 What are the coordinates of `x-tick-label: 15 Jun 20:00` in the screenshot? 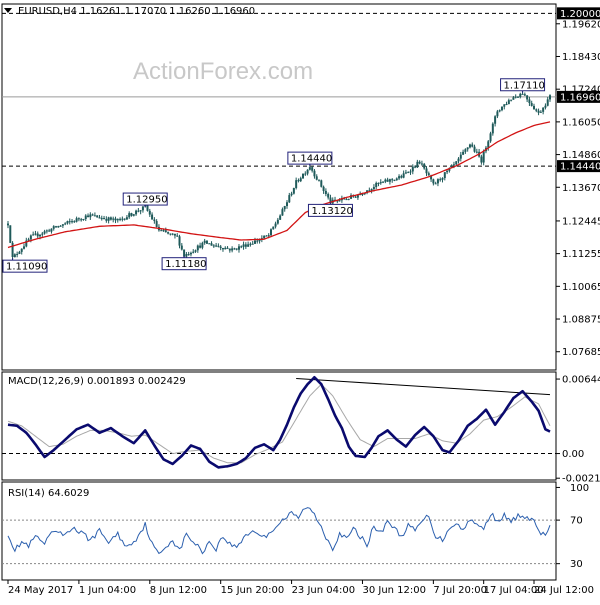 It's located at (253, 590).